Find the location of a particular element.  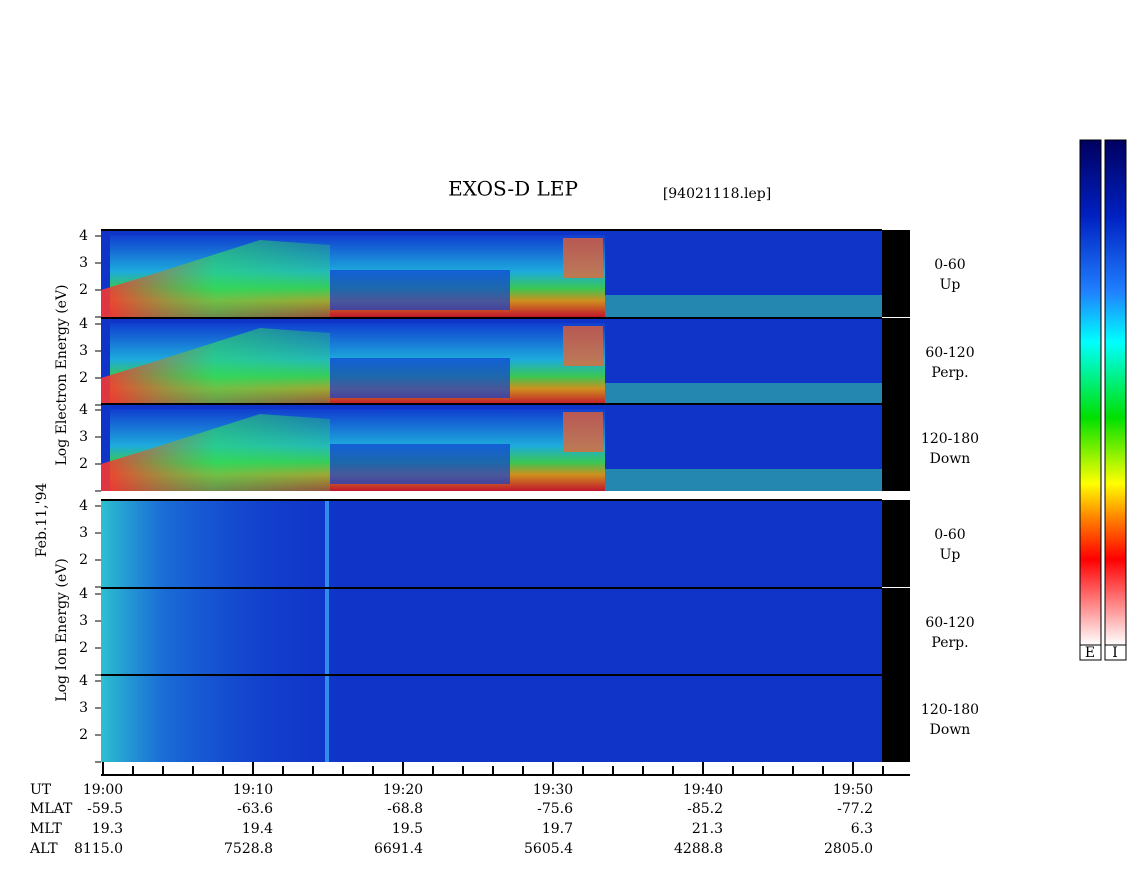

row-value: 19:20 is located at coordinates (403, 790).